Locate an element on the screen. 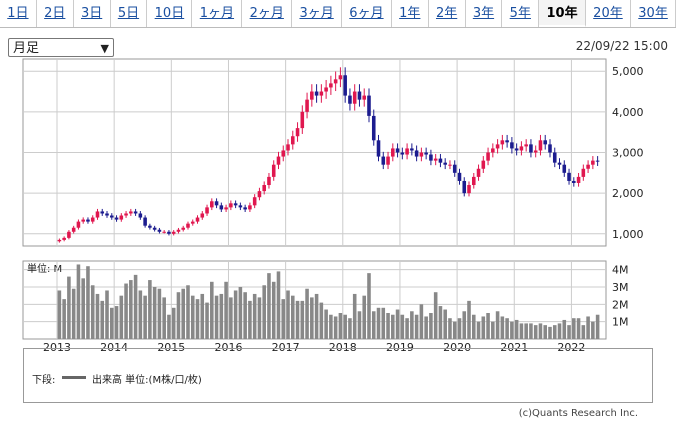 The height and width of the screenshot is (426, 676). tab-3: 5日 is located at coordinates (129, 13).